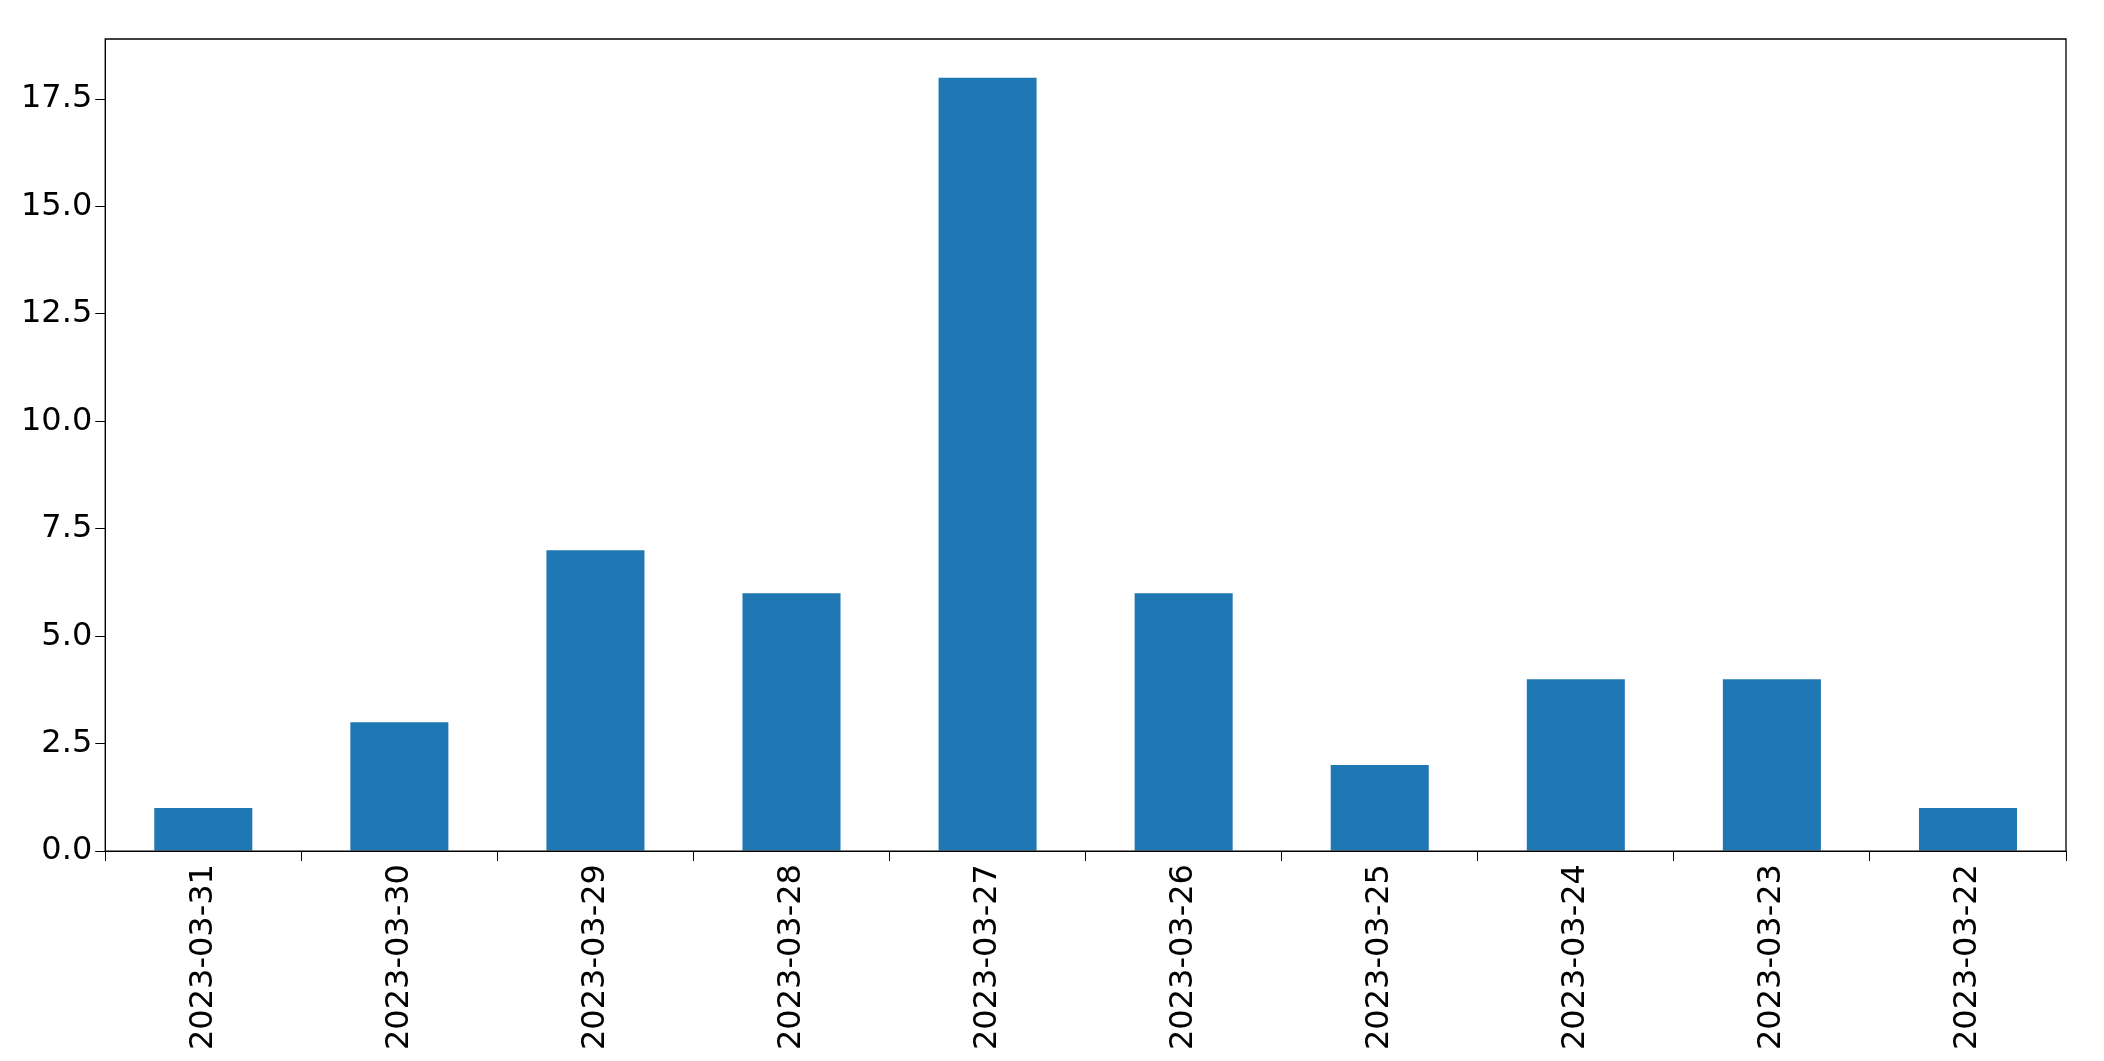 The image size is (2104, 1061). Describe the element at coordinates (67, 633) in the screenshot. I see `y-tick-label: 5.0` at that location.